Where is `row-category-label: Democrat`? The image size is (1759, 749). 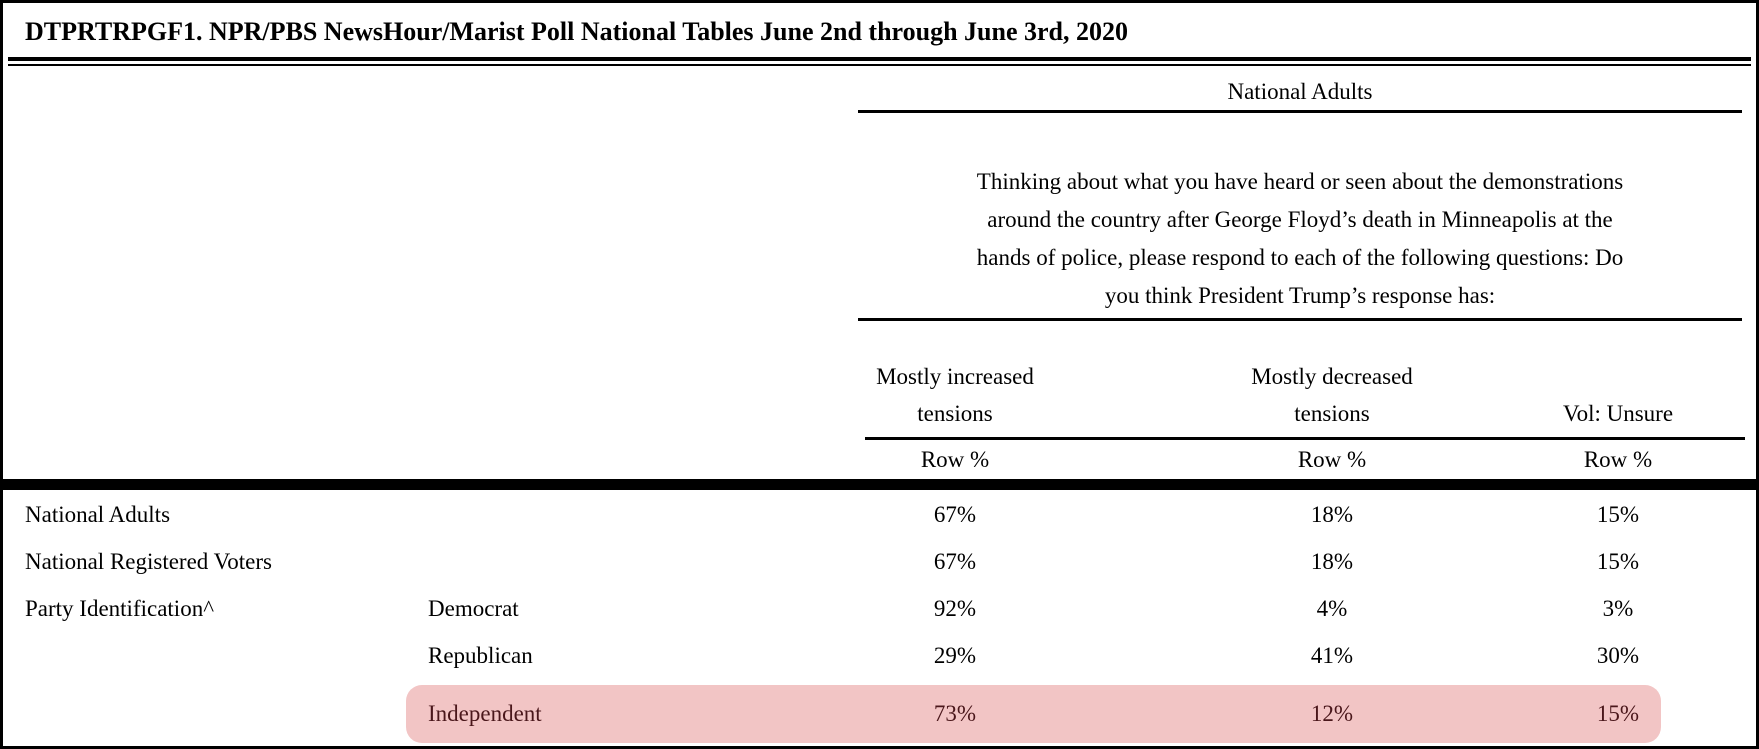 row-category-label: Democrat is located at coordinates (473, 608).